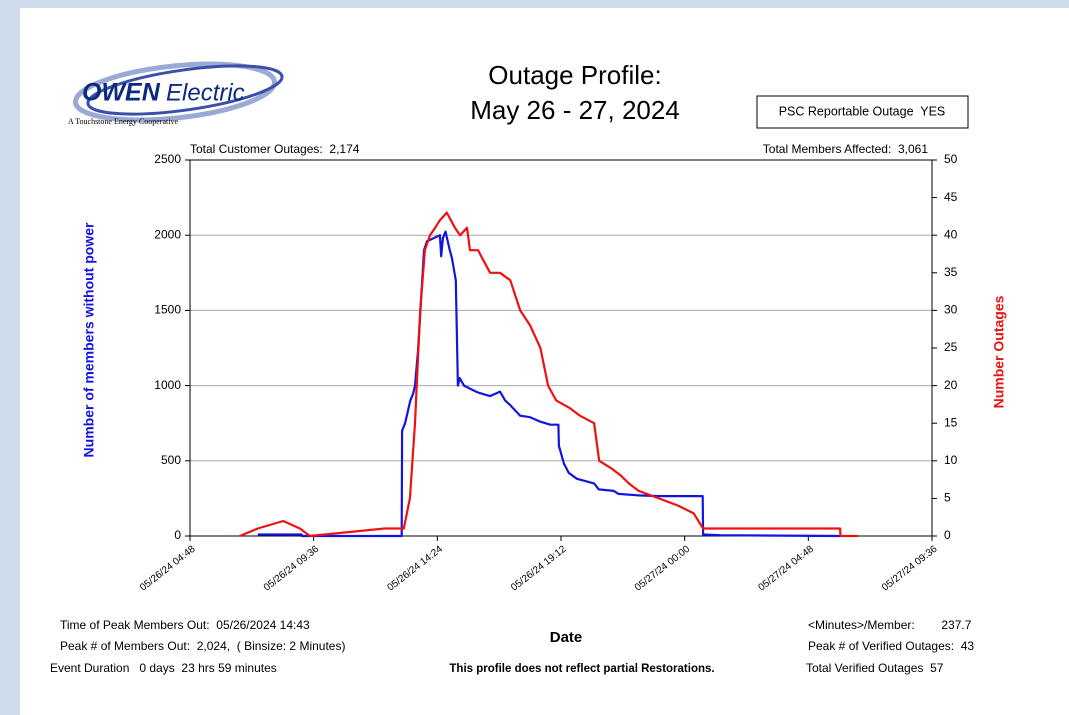  I want to click on top-left-note: Total Customer Outages: 2,174, so click(275, 149).